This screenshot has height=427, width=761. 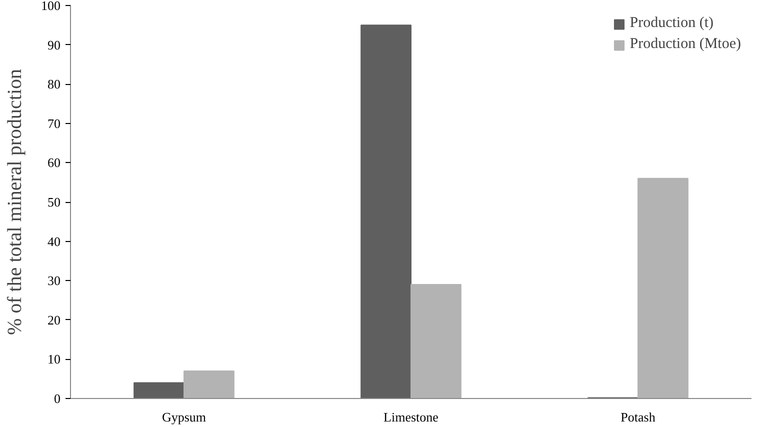 I want to click on legend-label: Production (t), so click(x=672, y=23).